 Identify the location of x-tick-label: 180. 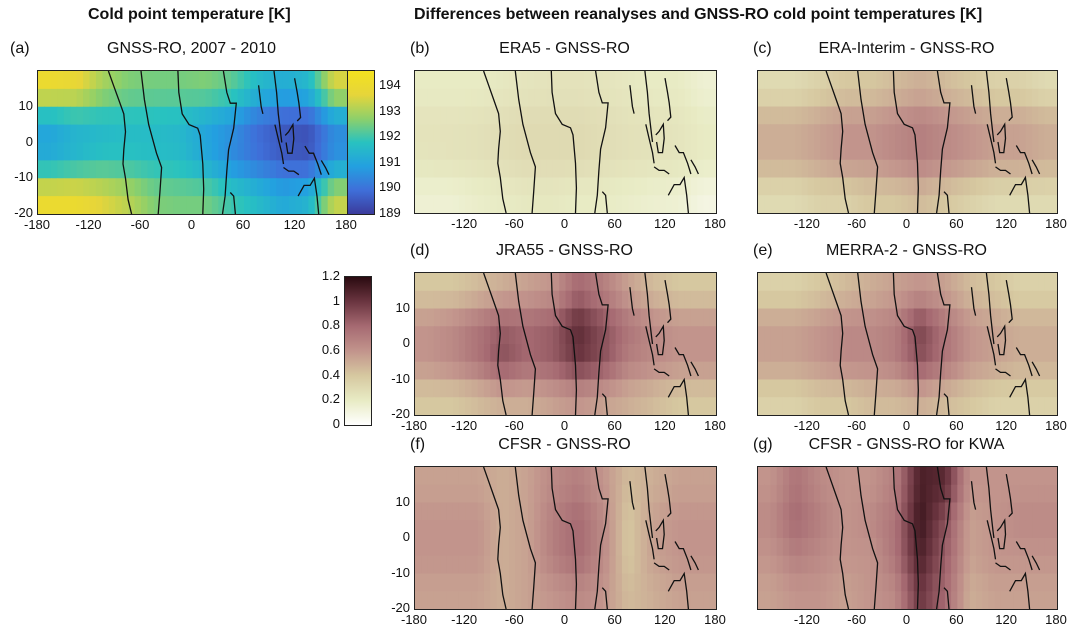
(715, 619).